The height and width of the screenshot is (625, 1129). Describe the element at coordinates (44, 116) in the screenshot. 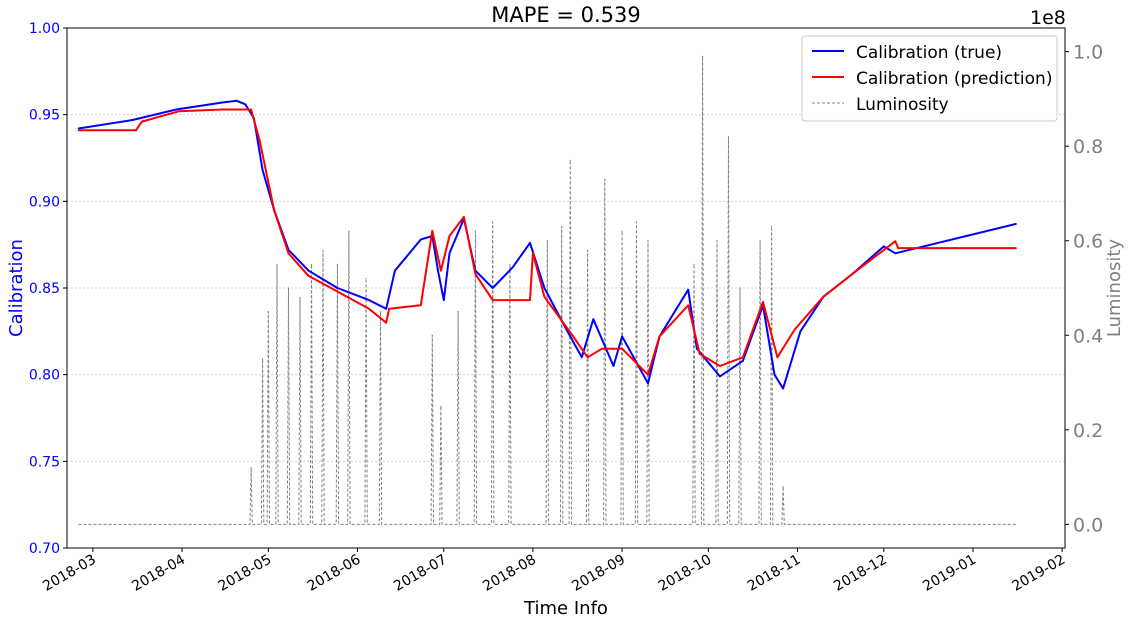

I see `y-left-tick-label: 0.95` at that location.